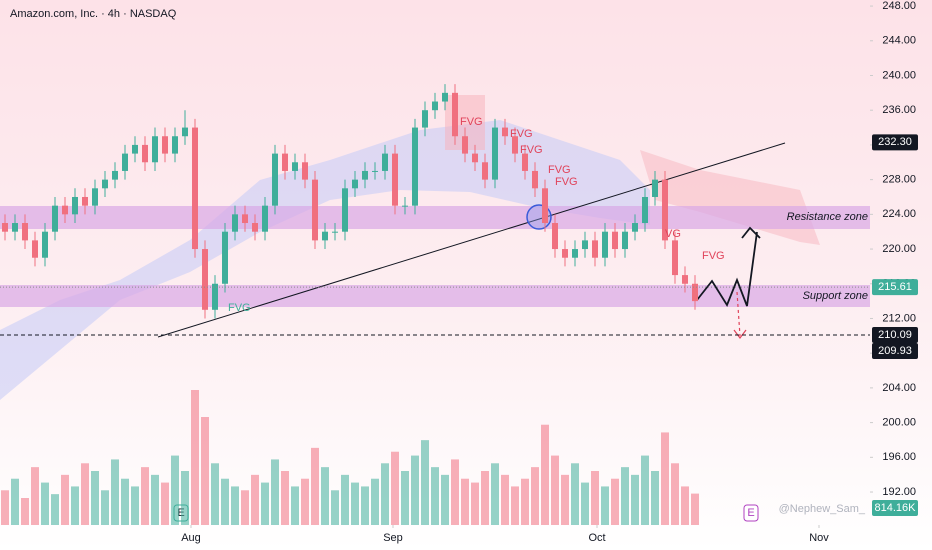 The image size is (932, 550). Describe the element at coordinates (738, 314) in the screenshot. I see `down-projection` at that location.